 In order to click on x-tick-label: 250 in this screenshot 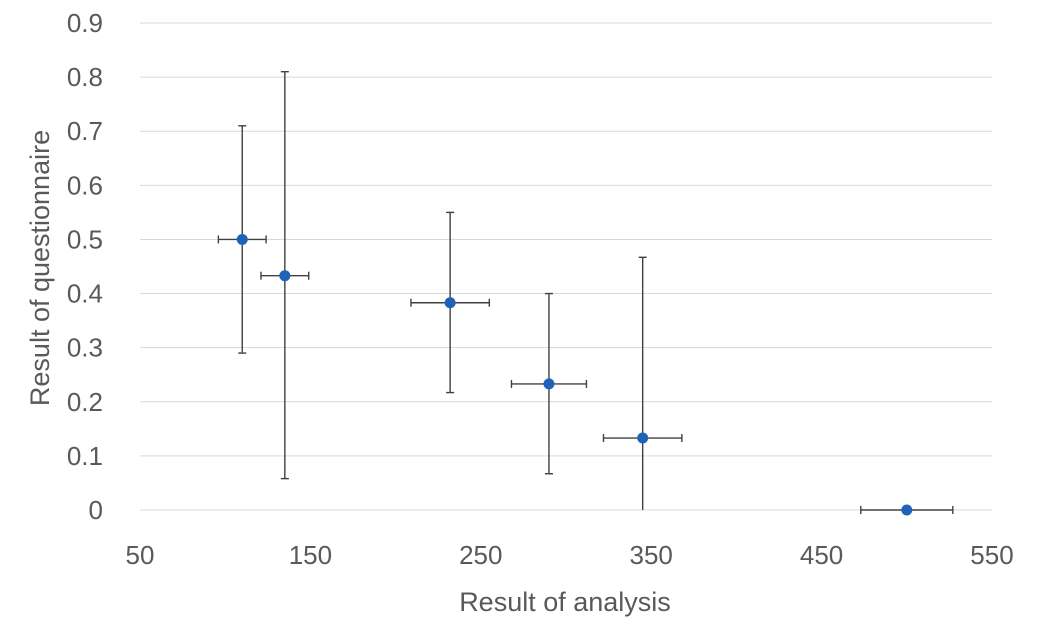, I will do `click(480, 555)`.